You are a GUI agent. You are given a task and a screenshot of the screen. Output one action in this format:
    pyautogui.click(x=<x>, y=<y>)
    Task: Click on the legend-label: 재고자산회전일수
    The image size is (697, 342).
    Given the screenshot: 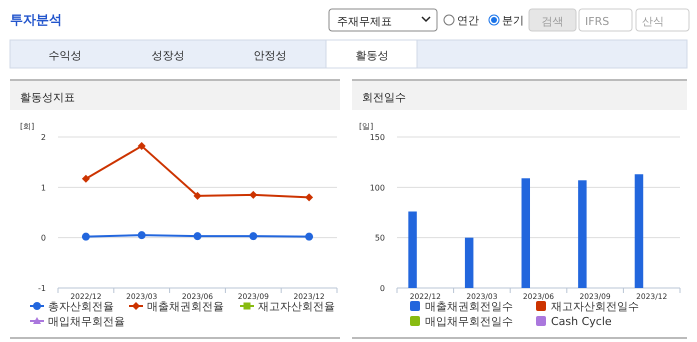 What is the action you would take?
    pyautogui.click(x=595, y=306)
    